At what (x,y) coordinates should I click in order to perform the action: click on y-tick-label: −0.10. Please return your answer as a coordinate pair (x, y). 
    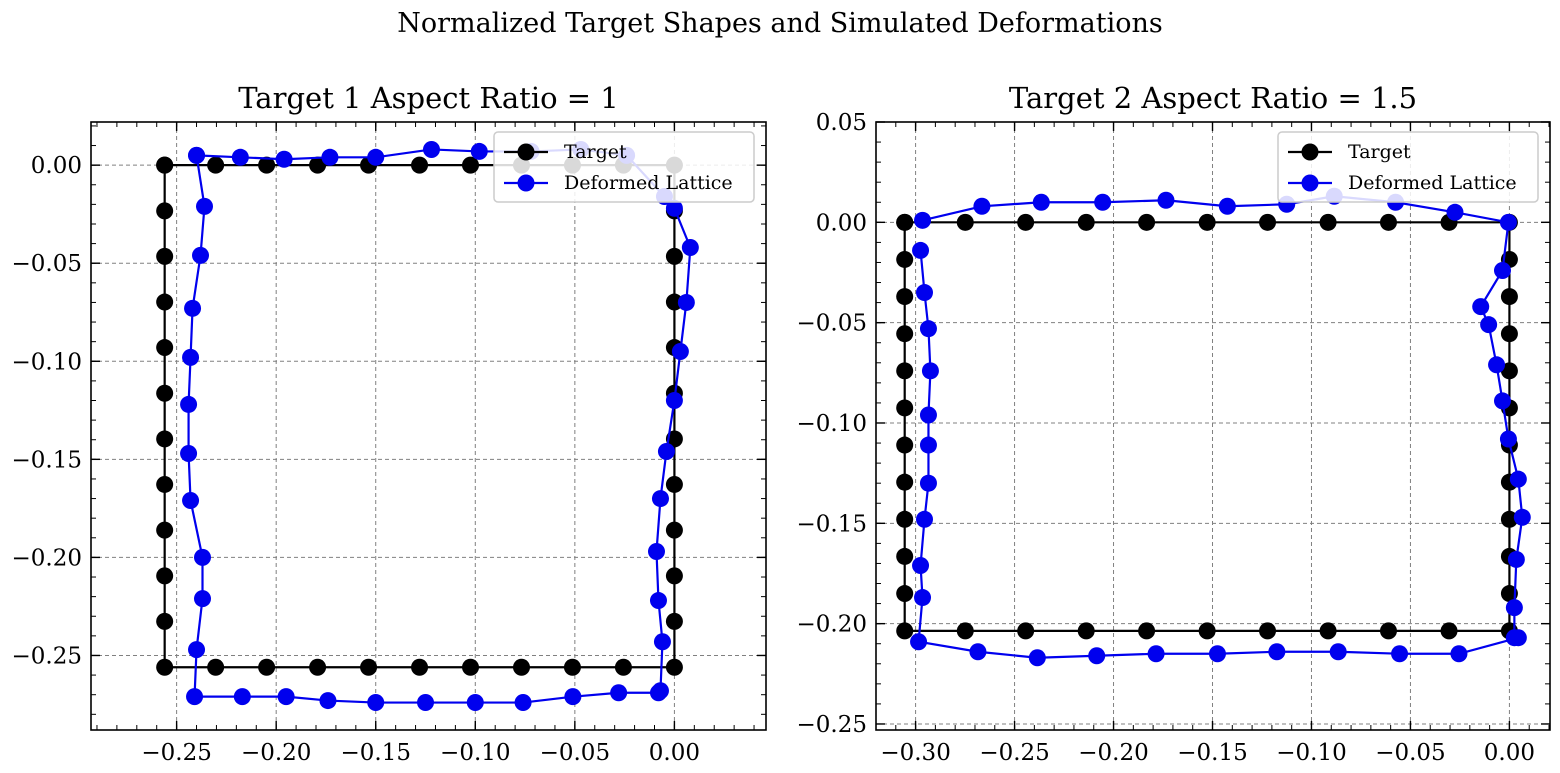
    Looking at the image, I should click on (47, 362).